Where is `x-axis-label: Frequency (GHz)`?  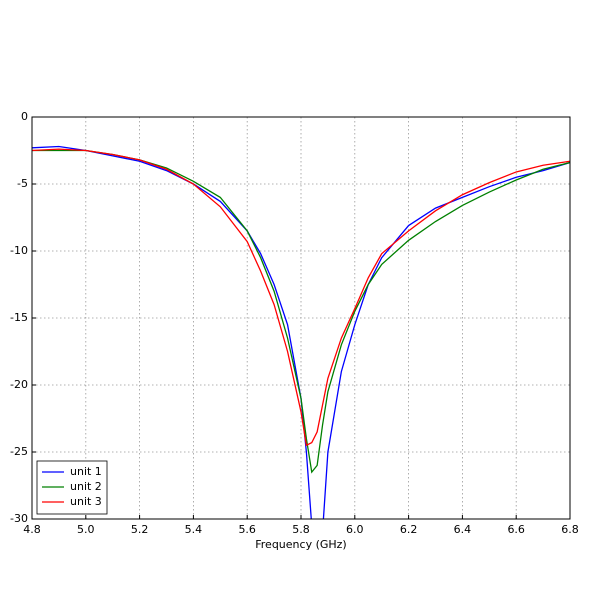
x-axis-label: Frequency (GHz) is located at coordinates (300, 544).